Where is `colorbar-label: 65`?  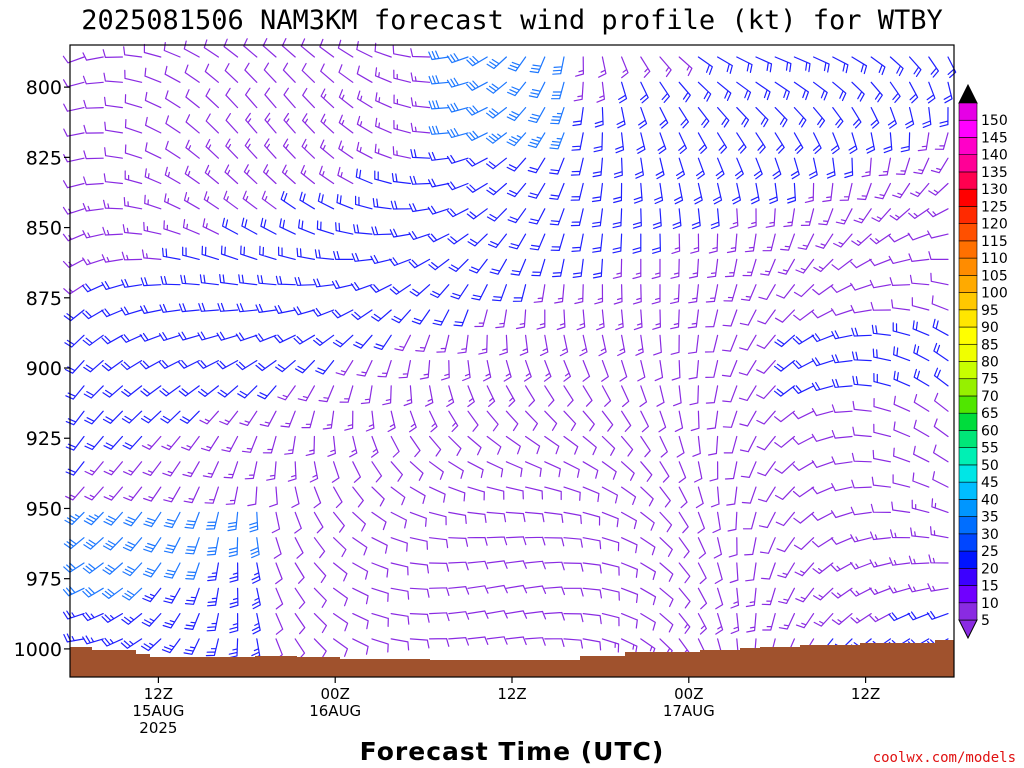
colorbar-label: 65 is located at coordinates (990, 414).